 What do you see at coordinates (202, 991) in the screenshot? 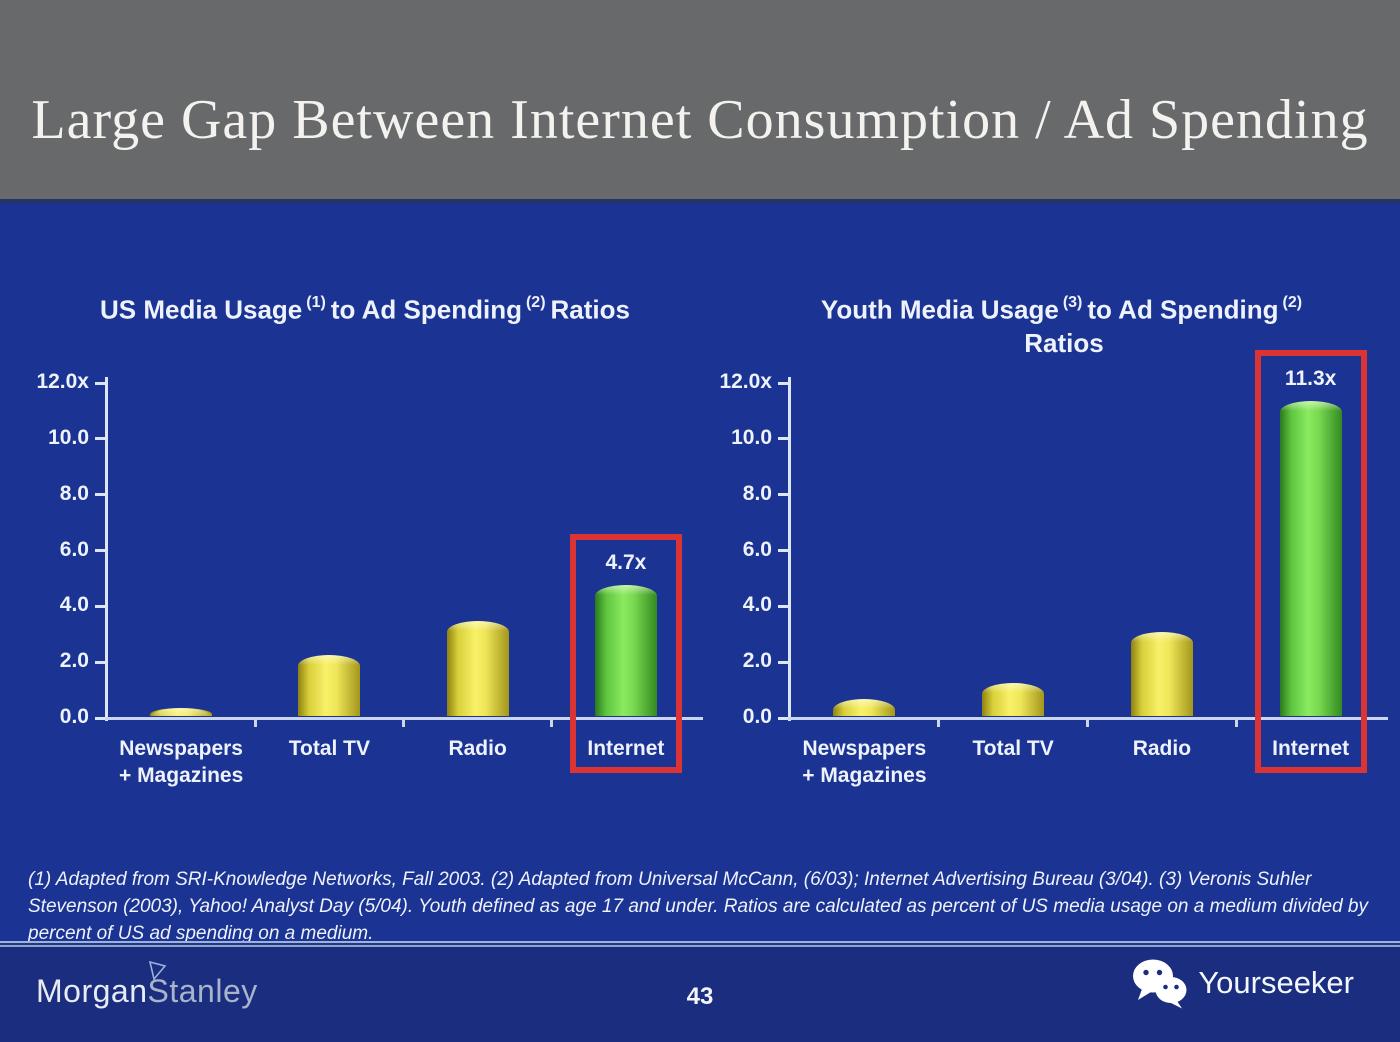
I see `morgan-stanley-logo-stanley: Stanley` at bounding box center [202, 991].